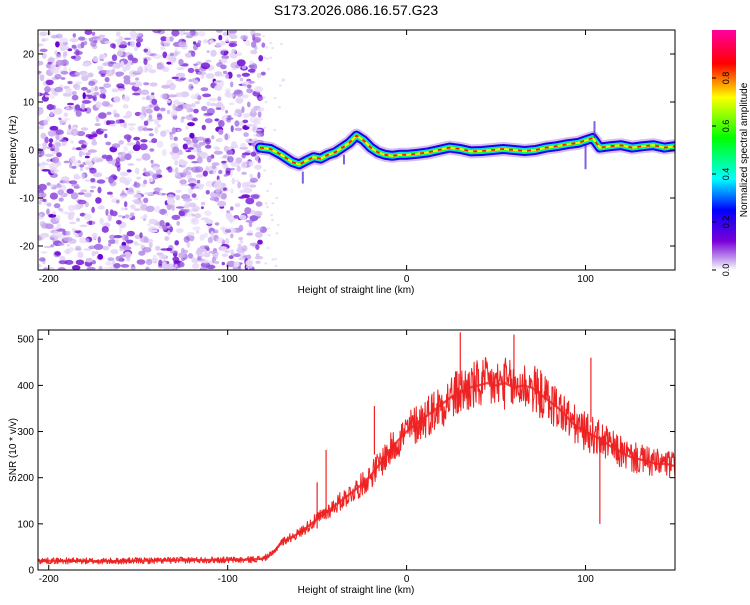  I want to click on snr-y-tick-label: 100, so click(25, 524).